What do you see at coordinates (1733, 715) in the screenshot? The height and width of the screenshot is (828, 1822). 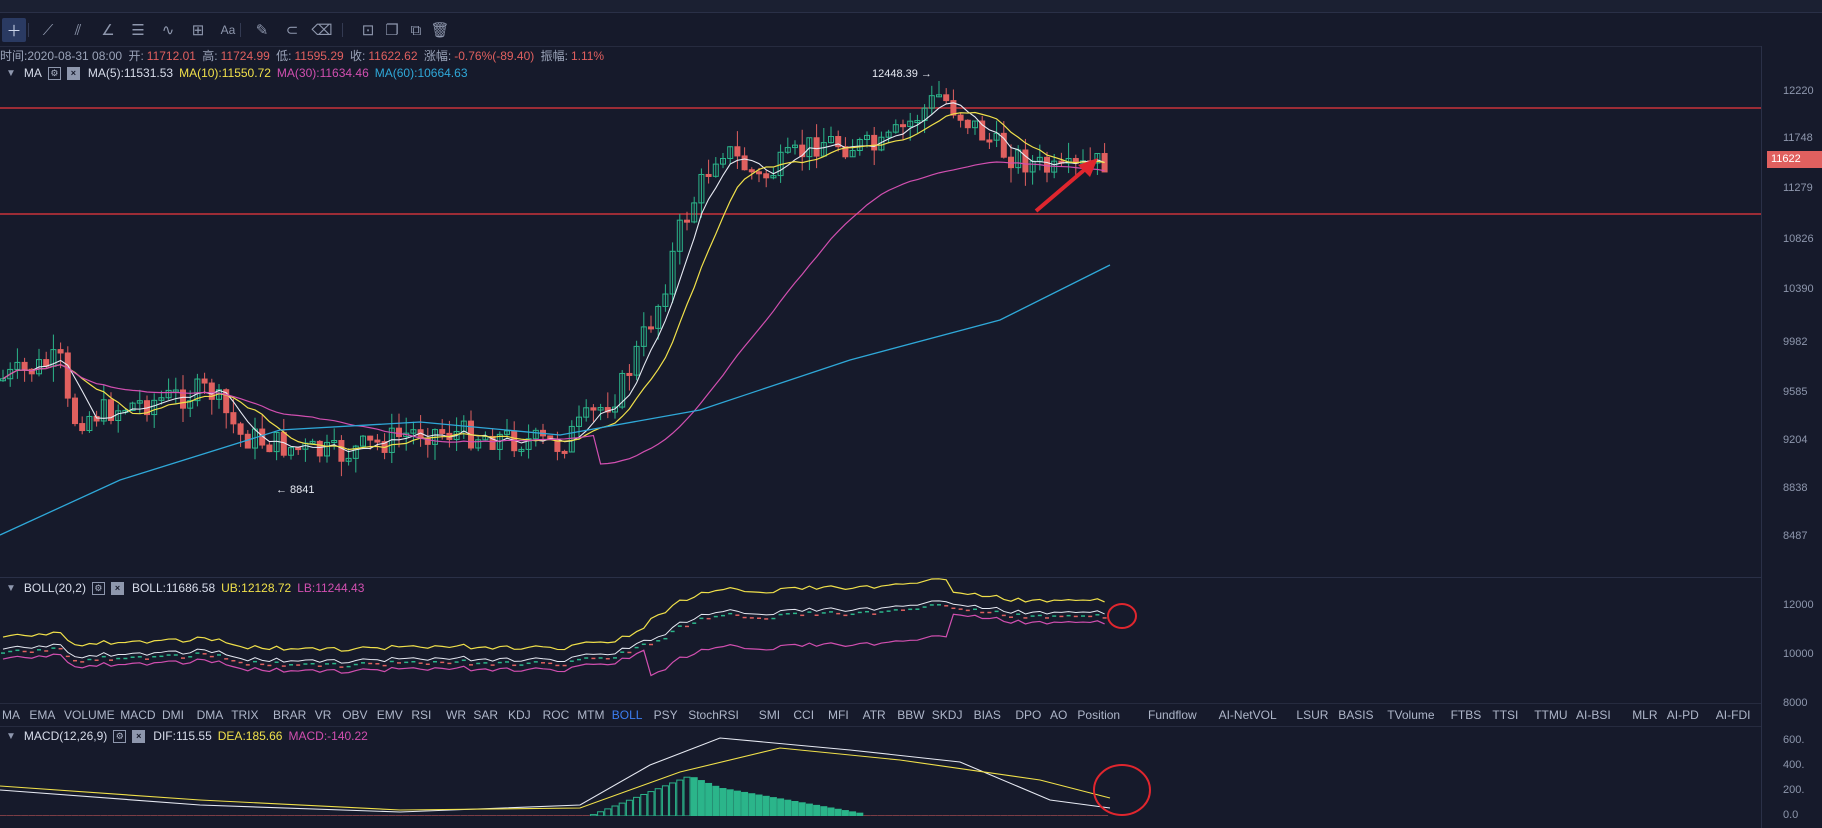 I see `tab-ai-fdi: AI-FDI` at bounding box center [1733, 715].